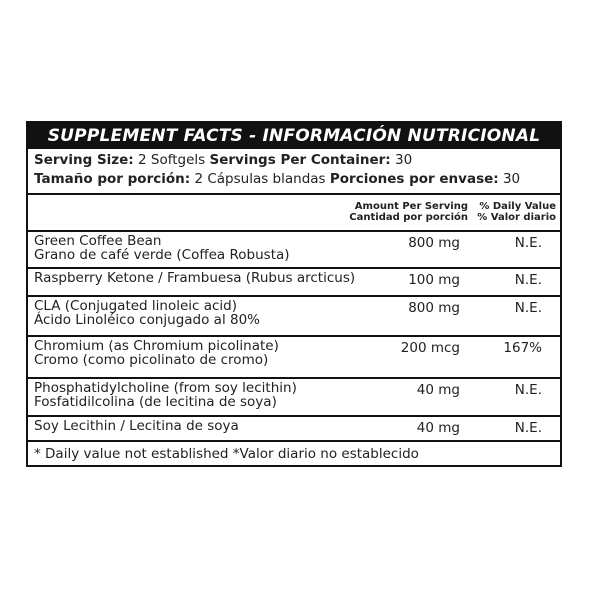 This screenshot has height=600, width=600. I want to click on servings-per-container-value: 30, so click(403, 160).